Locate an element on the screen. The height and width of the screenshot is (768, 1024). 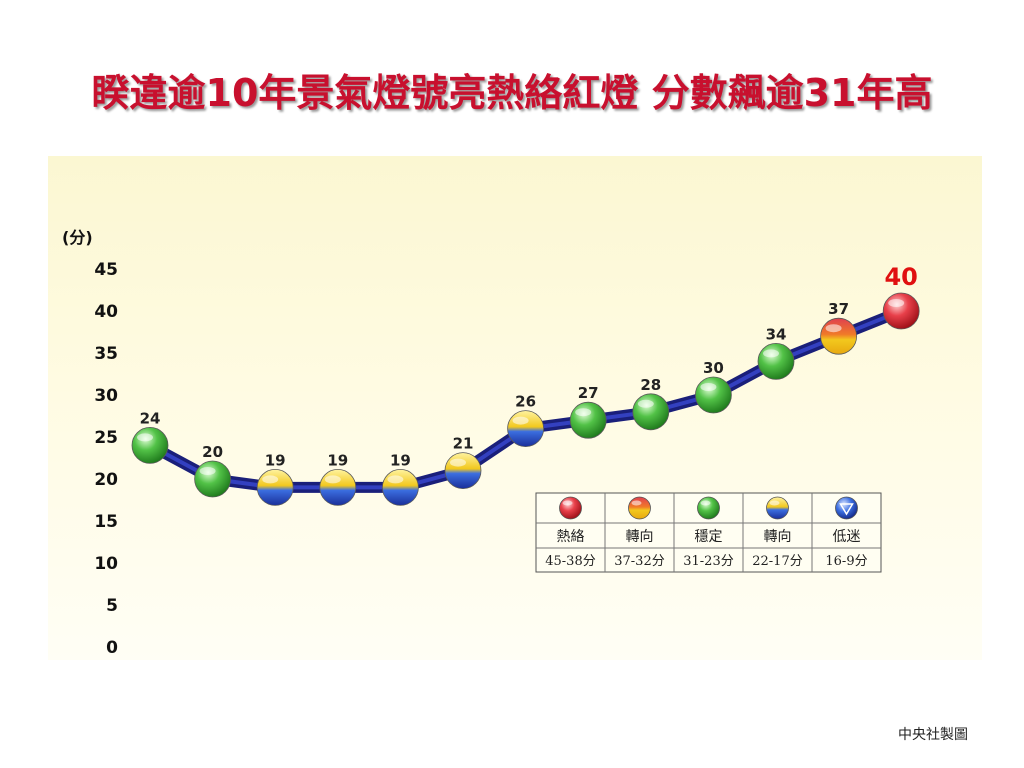
y-tick-label: 15 is located at coordinates (106, 522).